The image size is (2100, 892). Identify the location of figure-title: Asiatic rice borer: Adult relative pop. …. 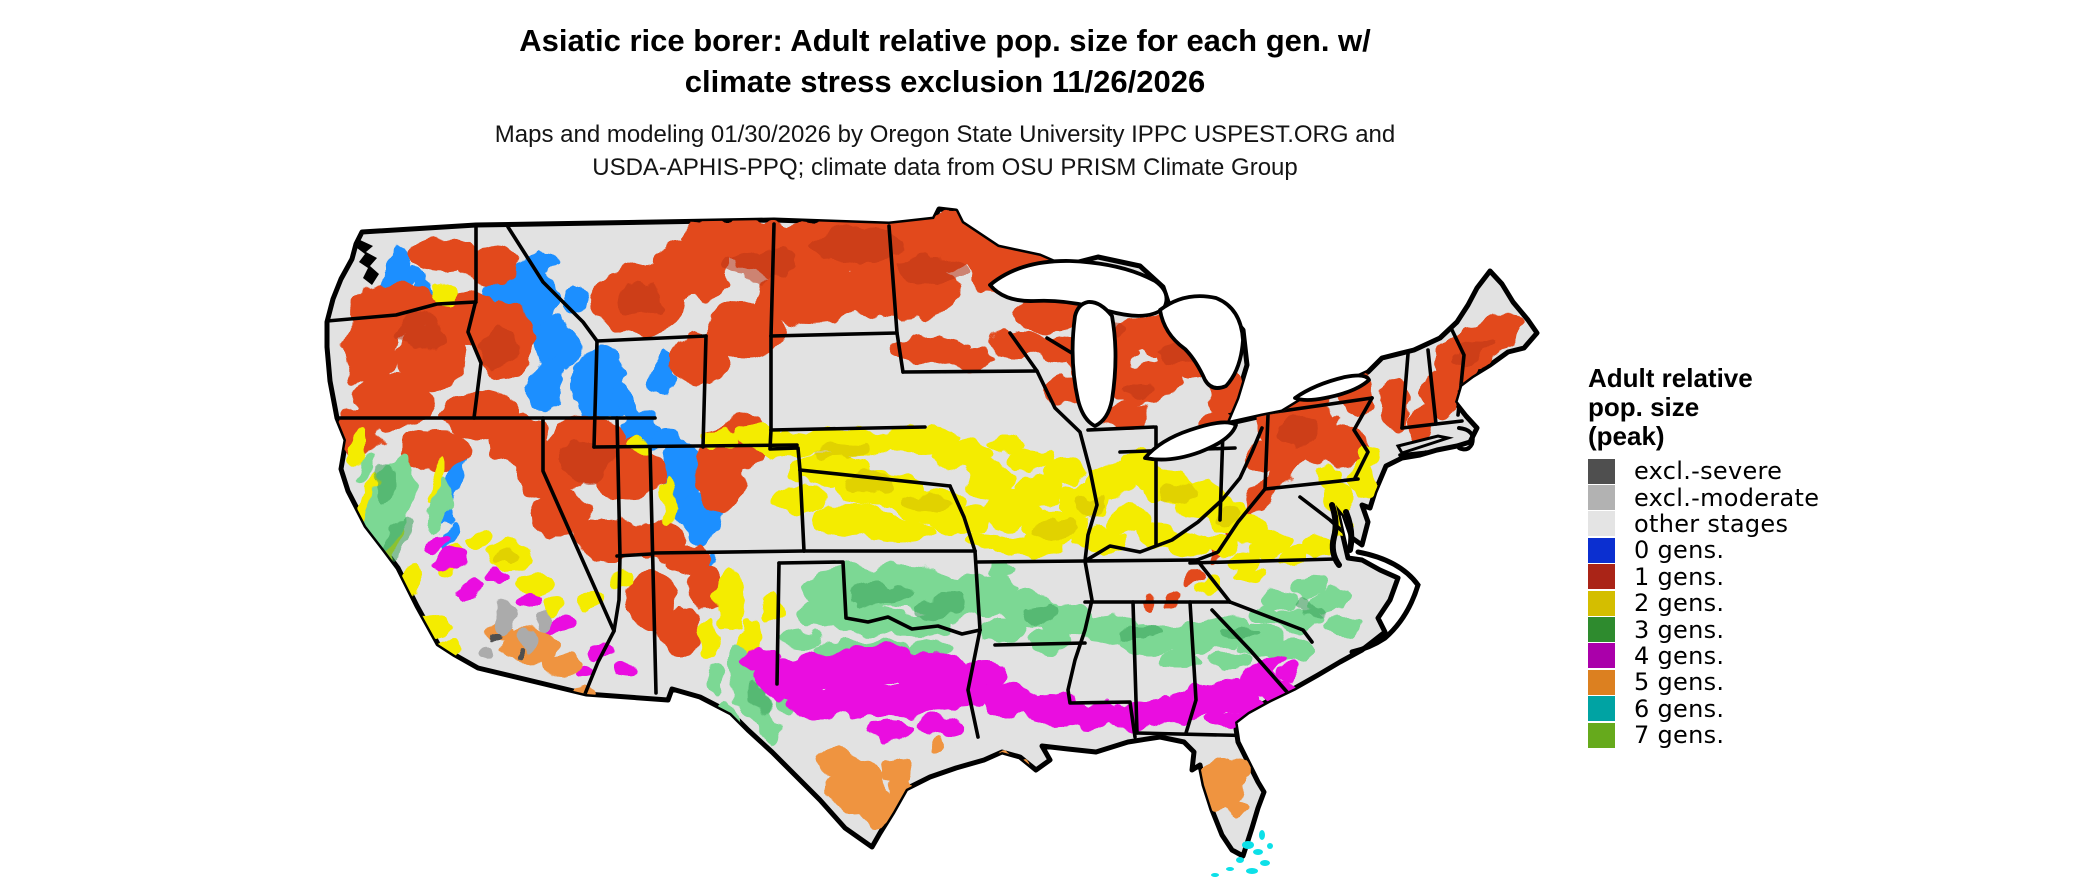
(945, 61).